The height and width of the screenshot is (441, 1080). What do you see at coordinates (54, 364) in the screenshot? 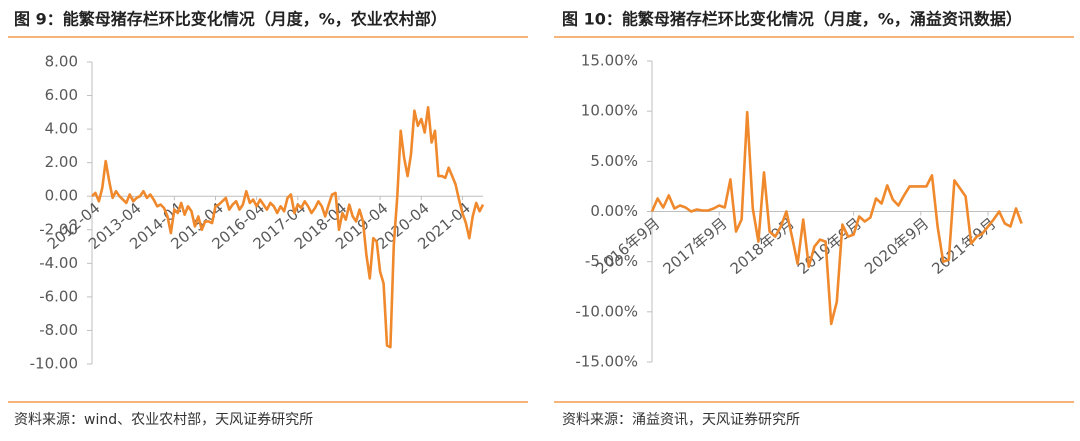
I see `y-tick-label: -10.00` at bounding box center [54, 364].